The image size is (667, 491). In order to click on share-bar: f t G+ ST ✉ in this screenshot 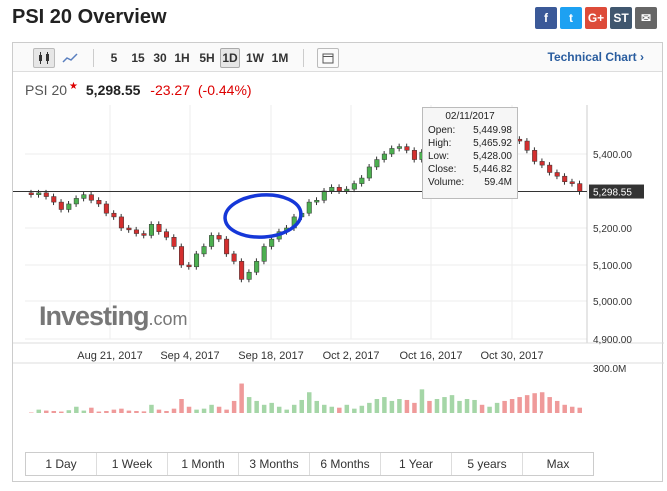, I will do `click(596, 18)`.